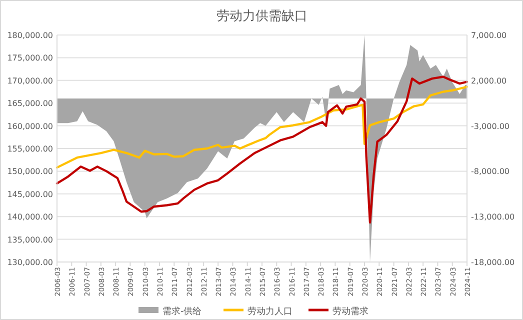 The height and width of the screenshot is (320, 523). Describe the element at coordinates (489, 35) in the screenshot. I see `y2-tick-label: 7,000.00` at that location.